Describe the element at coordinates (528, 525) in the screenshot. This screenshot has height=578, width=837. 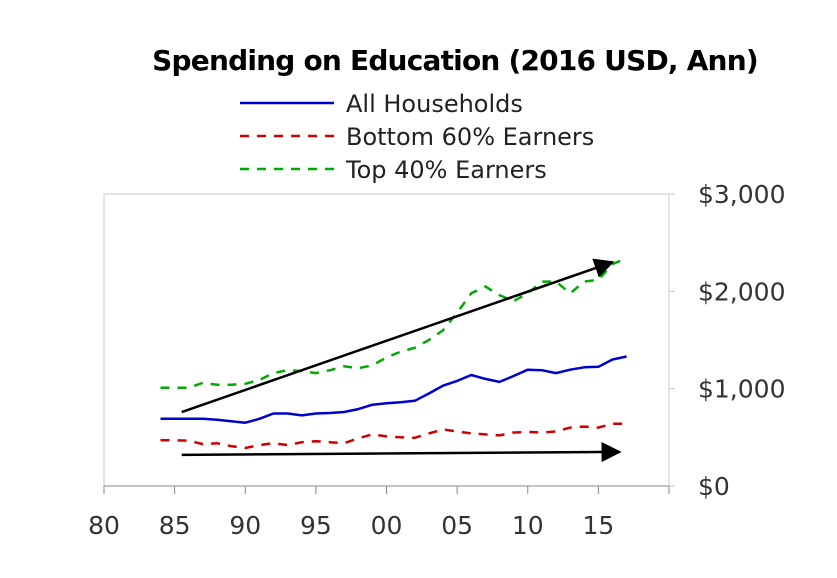
I see `x-tick-label-6: 10` at that location.